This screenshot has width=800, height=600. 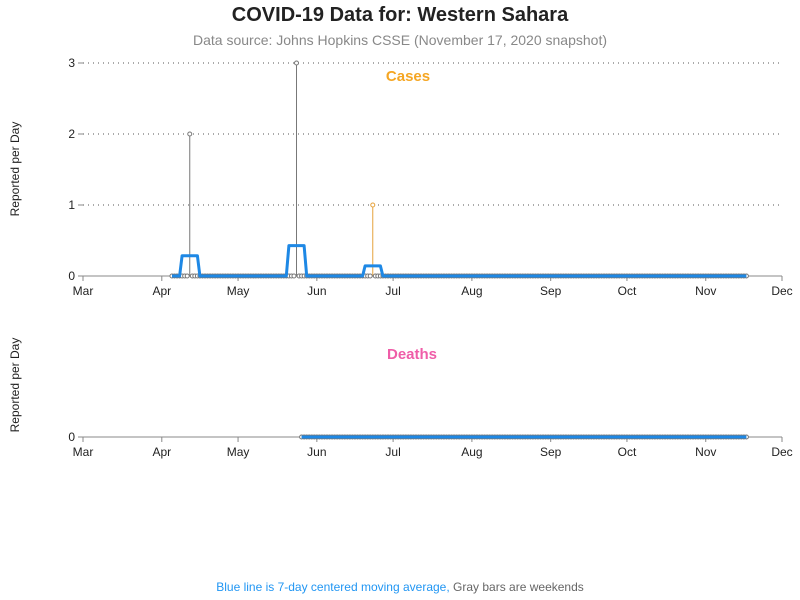 What do you see at coordinates (400, 15) in the screenshot?
I see `chart-title: COVID-19 Data for: Western Sahara` at bounding box center [400, 15].